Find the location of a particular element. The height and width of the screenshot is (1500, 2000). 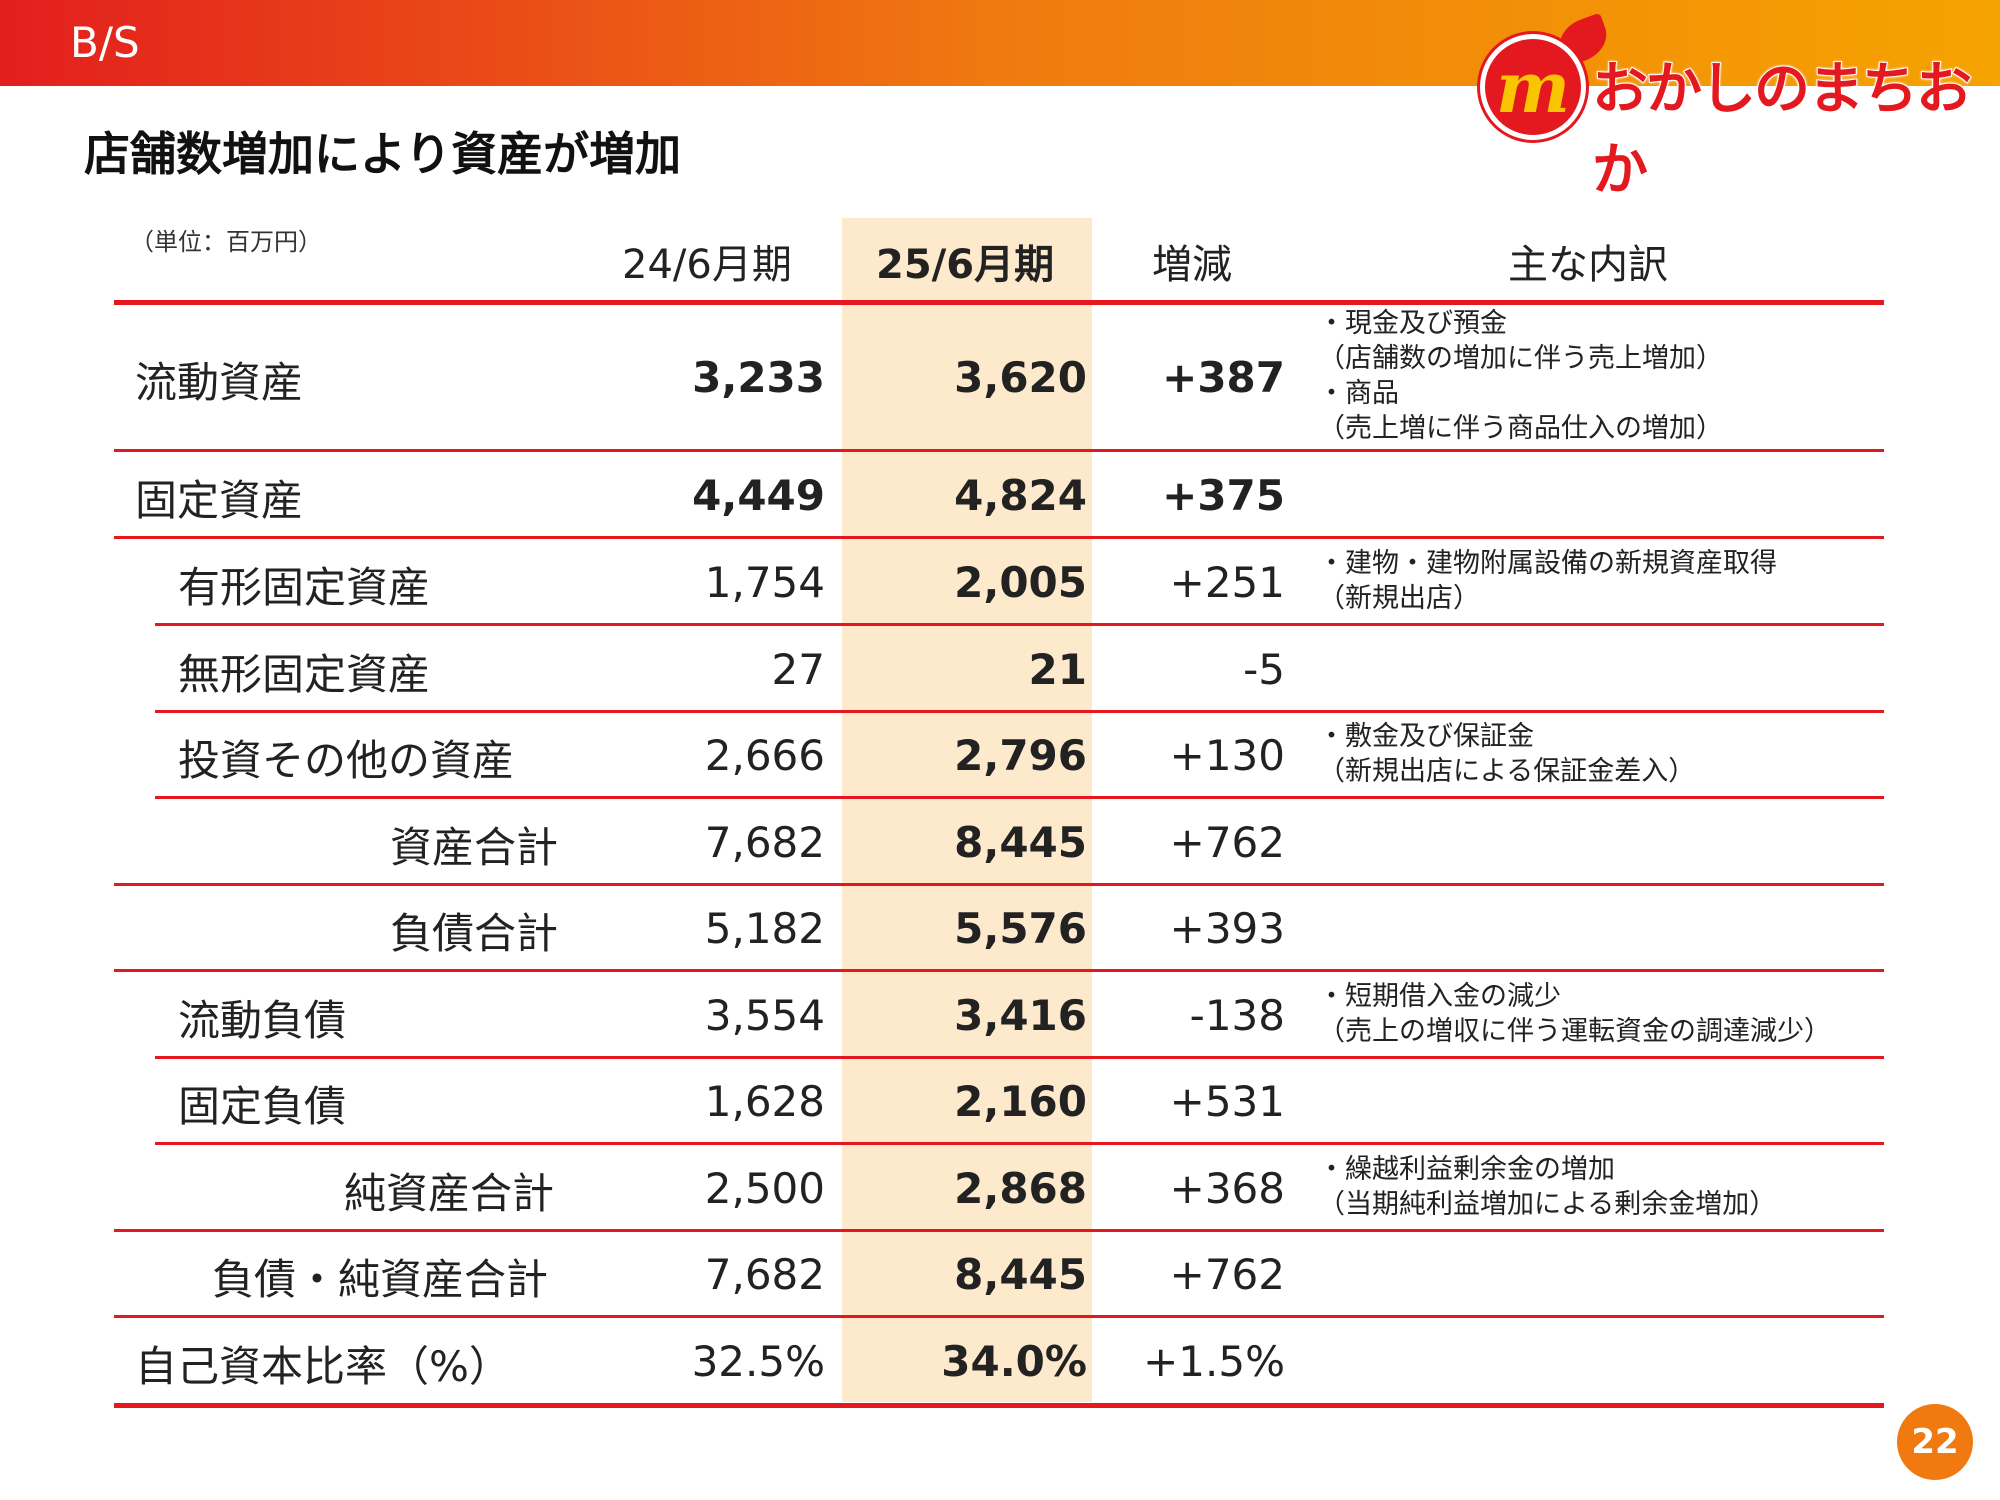

row-label: 無形固定資産 is located at coordinates (304, 674).